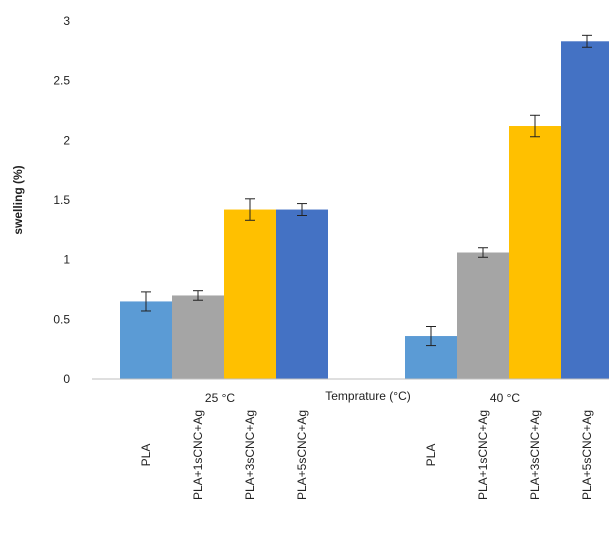 This screenshot has width=609, height=538. What do you see at coordinates (220, 398) in the screenshot?
I see `group-label: 25 °C` at bounding box center [220, 398].